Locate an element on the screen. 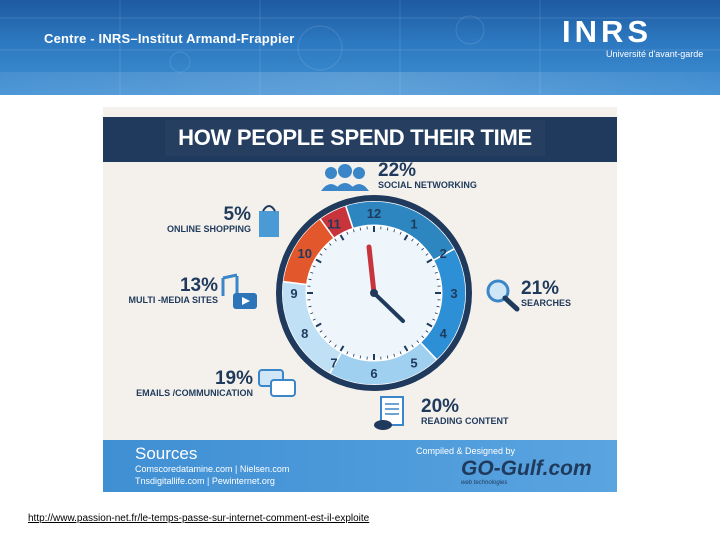 The image size is (720, 540). people-icon is located at coordinates (345, 177).